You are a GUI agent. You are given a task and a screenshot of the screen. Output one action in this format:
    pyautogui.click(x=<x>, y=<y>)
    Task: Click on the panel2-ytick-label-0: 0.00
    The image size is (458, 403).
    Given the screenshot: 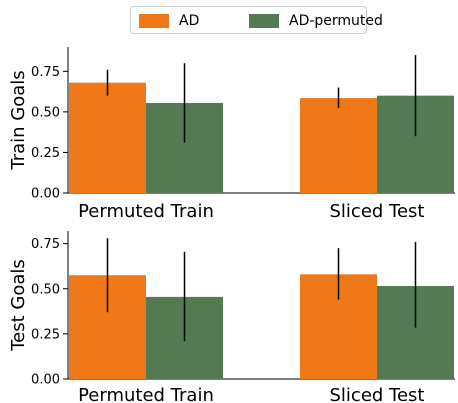 What is the action you would take?
    pyautogui.click(x=45, y=380)
    